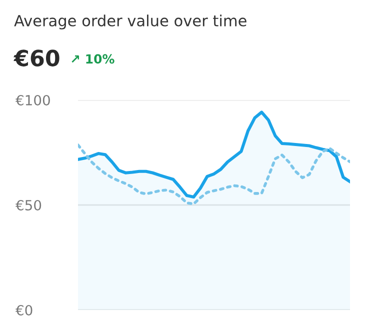 The height and width of the screenshot is (321, 368). Describe the element at coordinates (33, 100) in the screenshot. I see `y-tick-label: €100` at that location.